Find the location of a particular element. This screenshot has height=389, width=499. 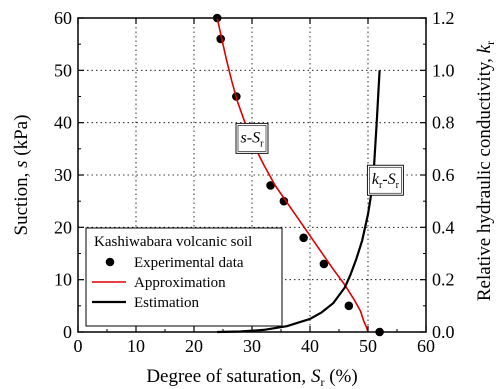

y-left-tick-label: 40 is located at coordinates (63, 123).